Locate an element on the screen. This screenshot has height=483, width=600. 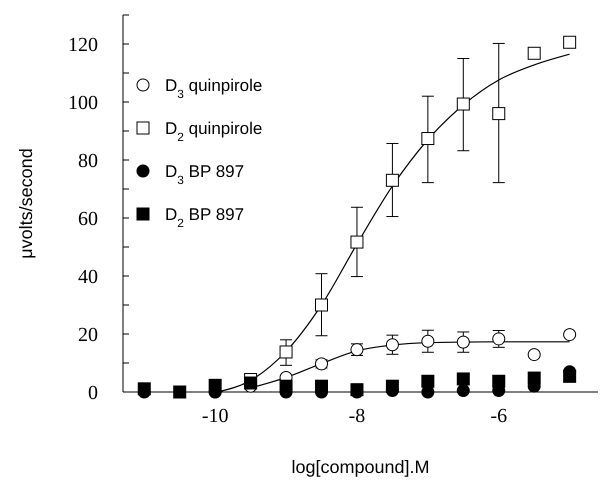
x-tick-label: -10 is located at coordinates (215, 416).